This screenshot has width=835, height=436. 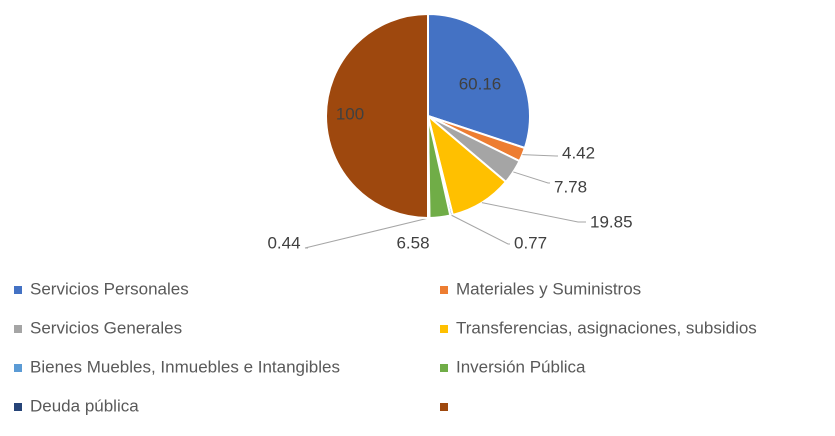 What do you see at coordinates (611, 221) in the screenshot?
I see `data-label: 19.85` at bounding box center [611, 221].